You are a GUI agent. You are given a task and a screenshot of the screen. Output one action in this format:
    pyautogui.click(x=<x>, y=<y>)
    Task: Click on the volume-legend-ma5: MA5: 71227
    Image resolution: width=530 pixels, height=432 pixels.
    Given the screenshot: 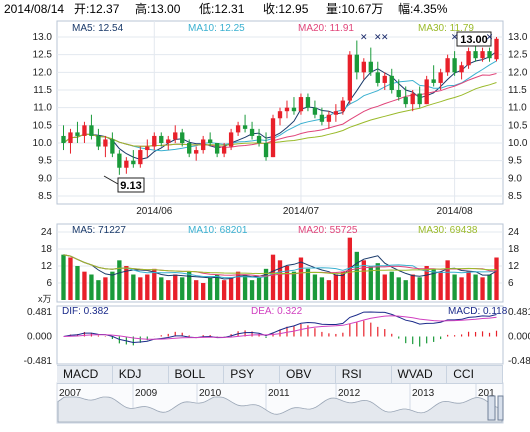 What is the action you would take?
    pyautogui.click(x=99, y=230)
    